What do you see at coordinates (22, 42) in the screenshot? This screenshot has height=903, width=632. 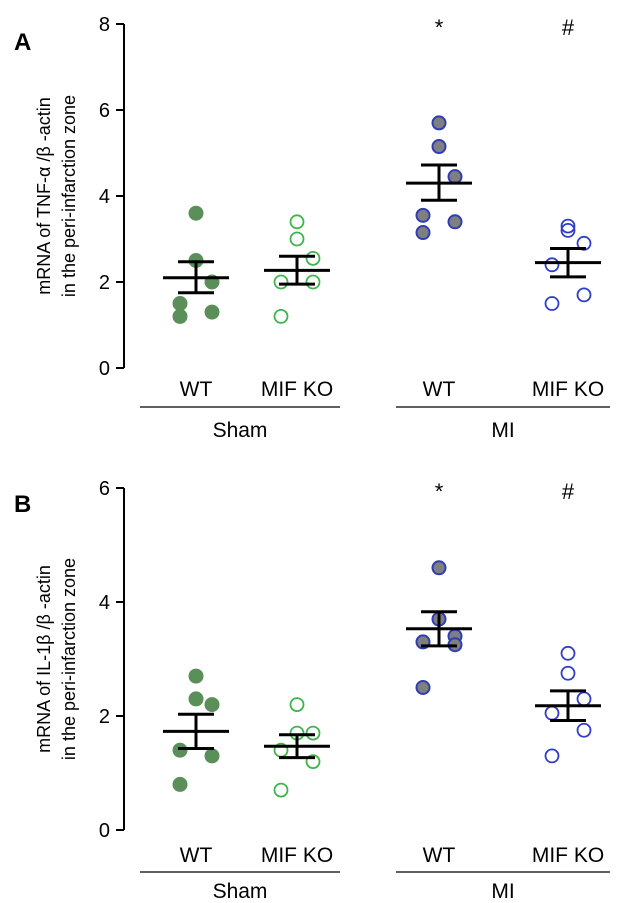 I see `panel-letter: A` at bounding box center [22, 42].